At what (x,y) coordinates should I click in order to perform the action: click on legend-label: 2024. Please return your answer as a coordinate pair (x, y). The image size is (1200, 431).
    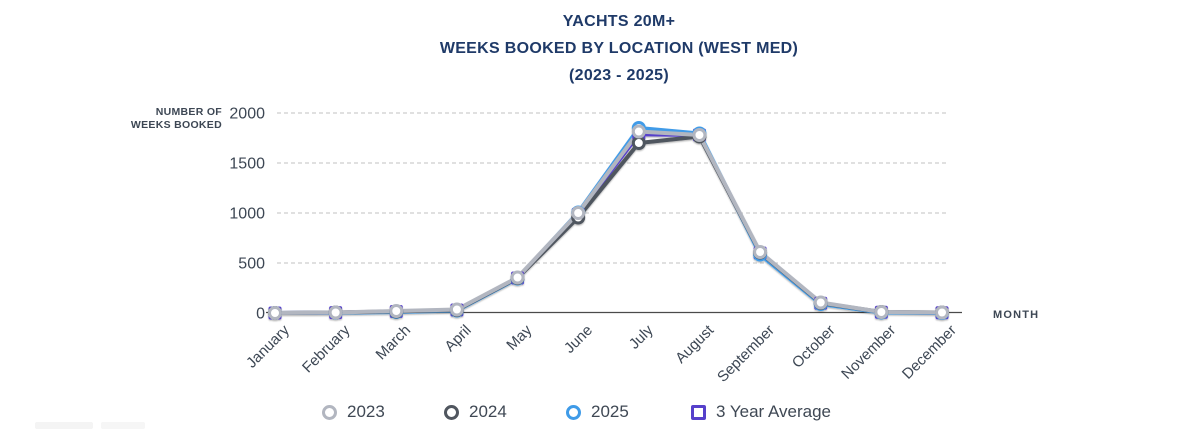
    Looking at the image, I should click on (488, 411).